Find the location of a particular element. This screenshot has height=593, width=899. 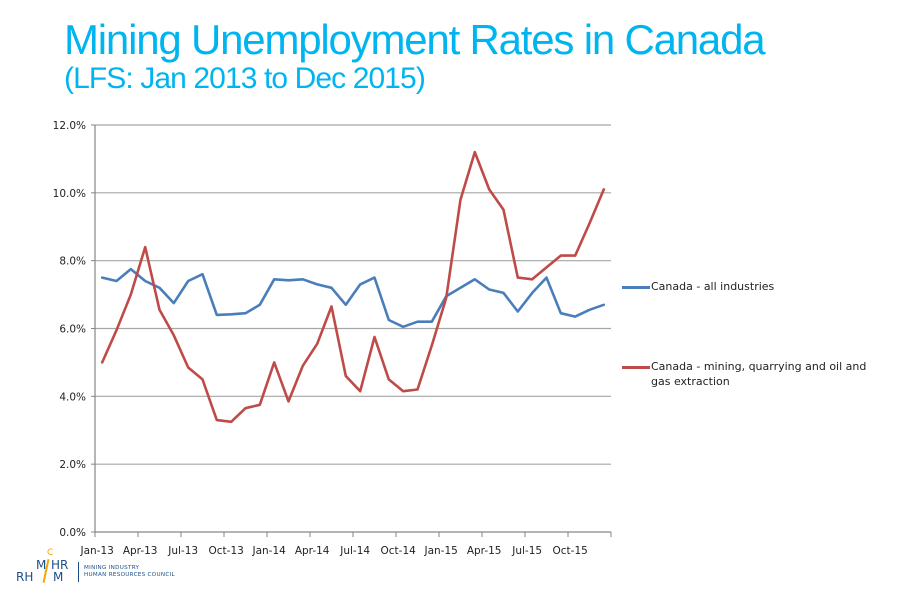

x-tick-label: Oct-13 is located at coordinates (226, 551).